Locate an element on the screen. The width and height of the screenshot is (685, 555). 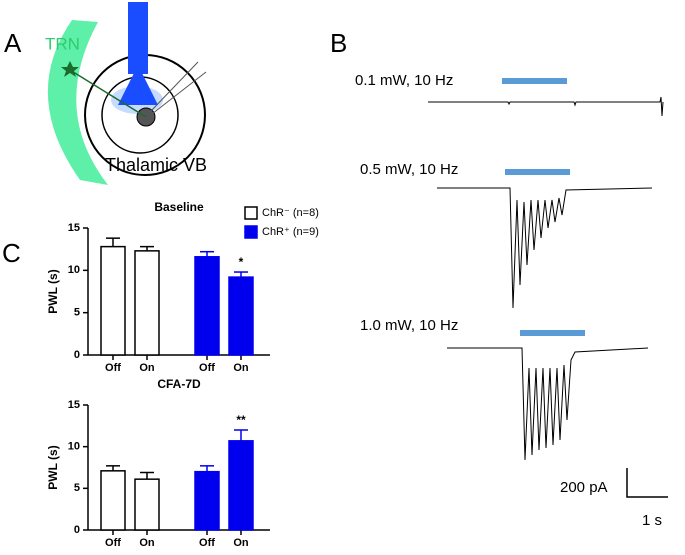
chart-title: Baseline is located at coordinates (179, 207).